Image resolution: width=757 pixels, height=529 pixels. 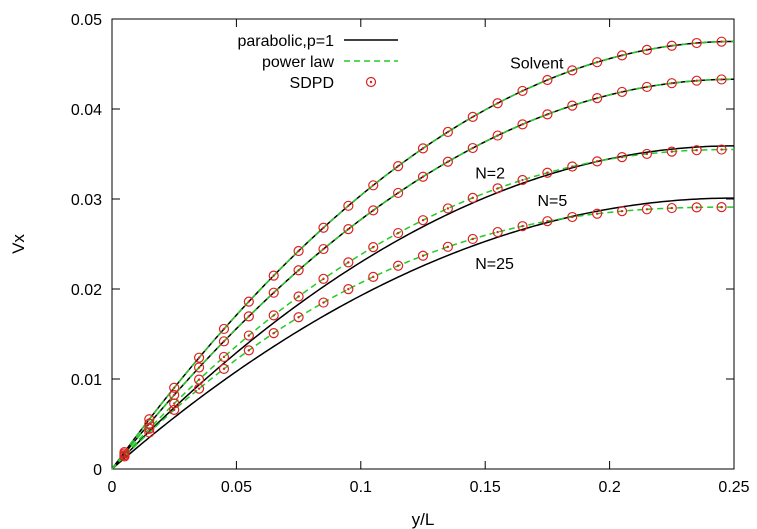 What do you see at coordinates (97, 470) in the screenshot?
I see `y-tick-label: 0` at bounding box center [97, 470].